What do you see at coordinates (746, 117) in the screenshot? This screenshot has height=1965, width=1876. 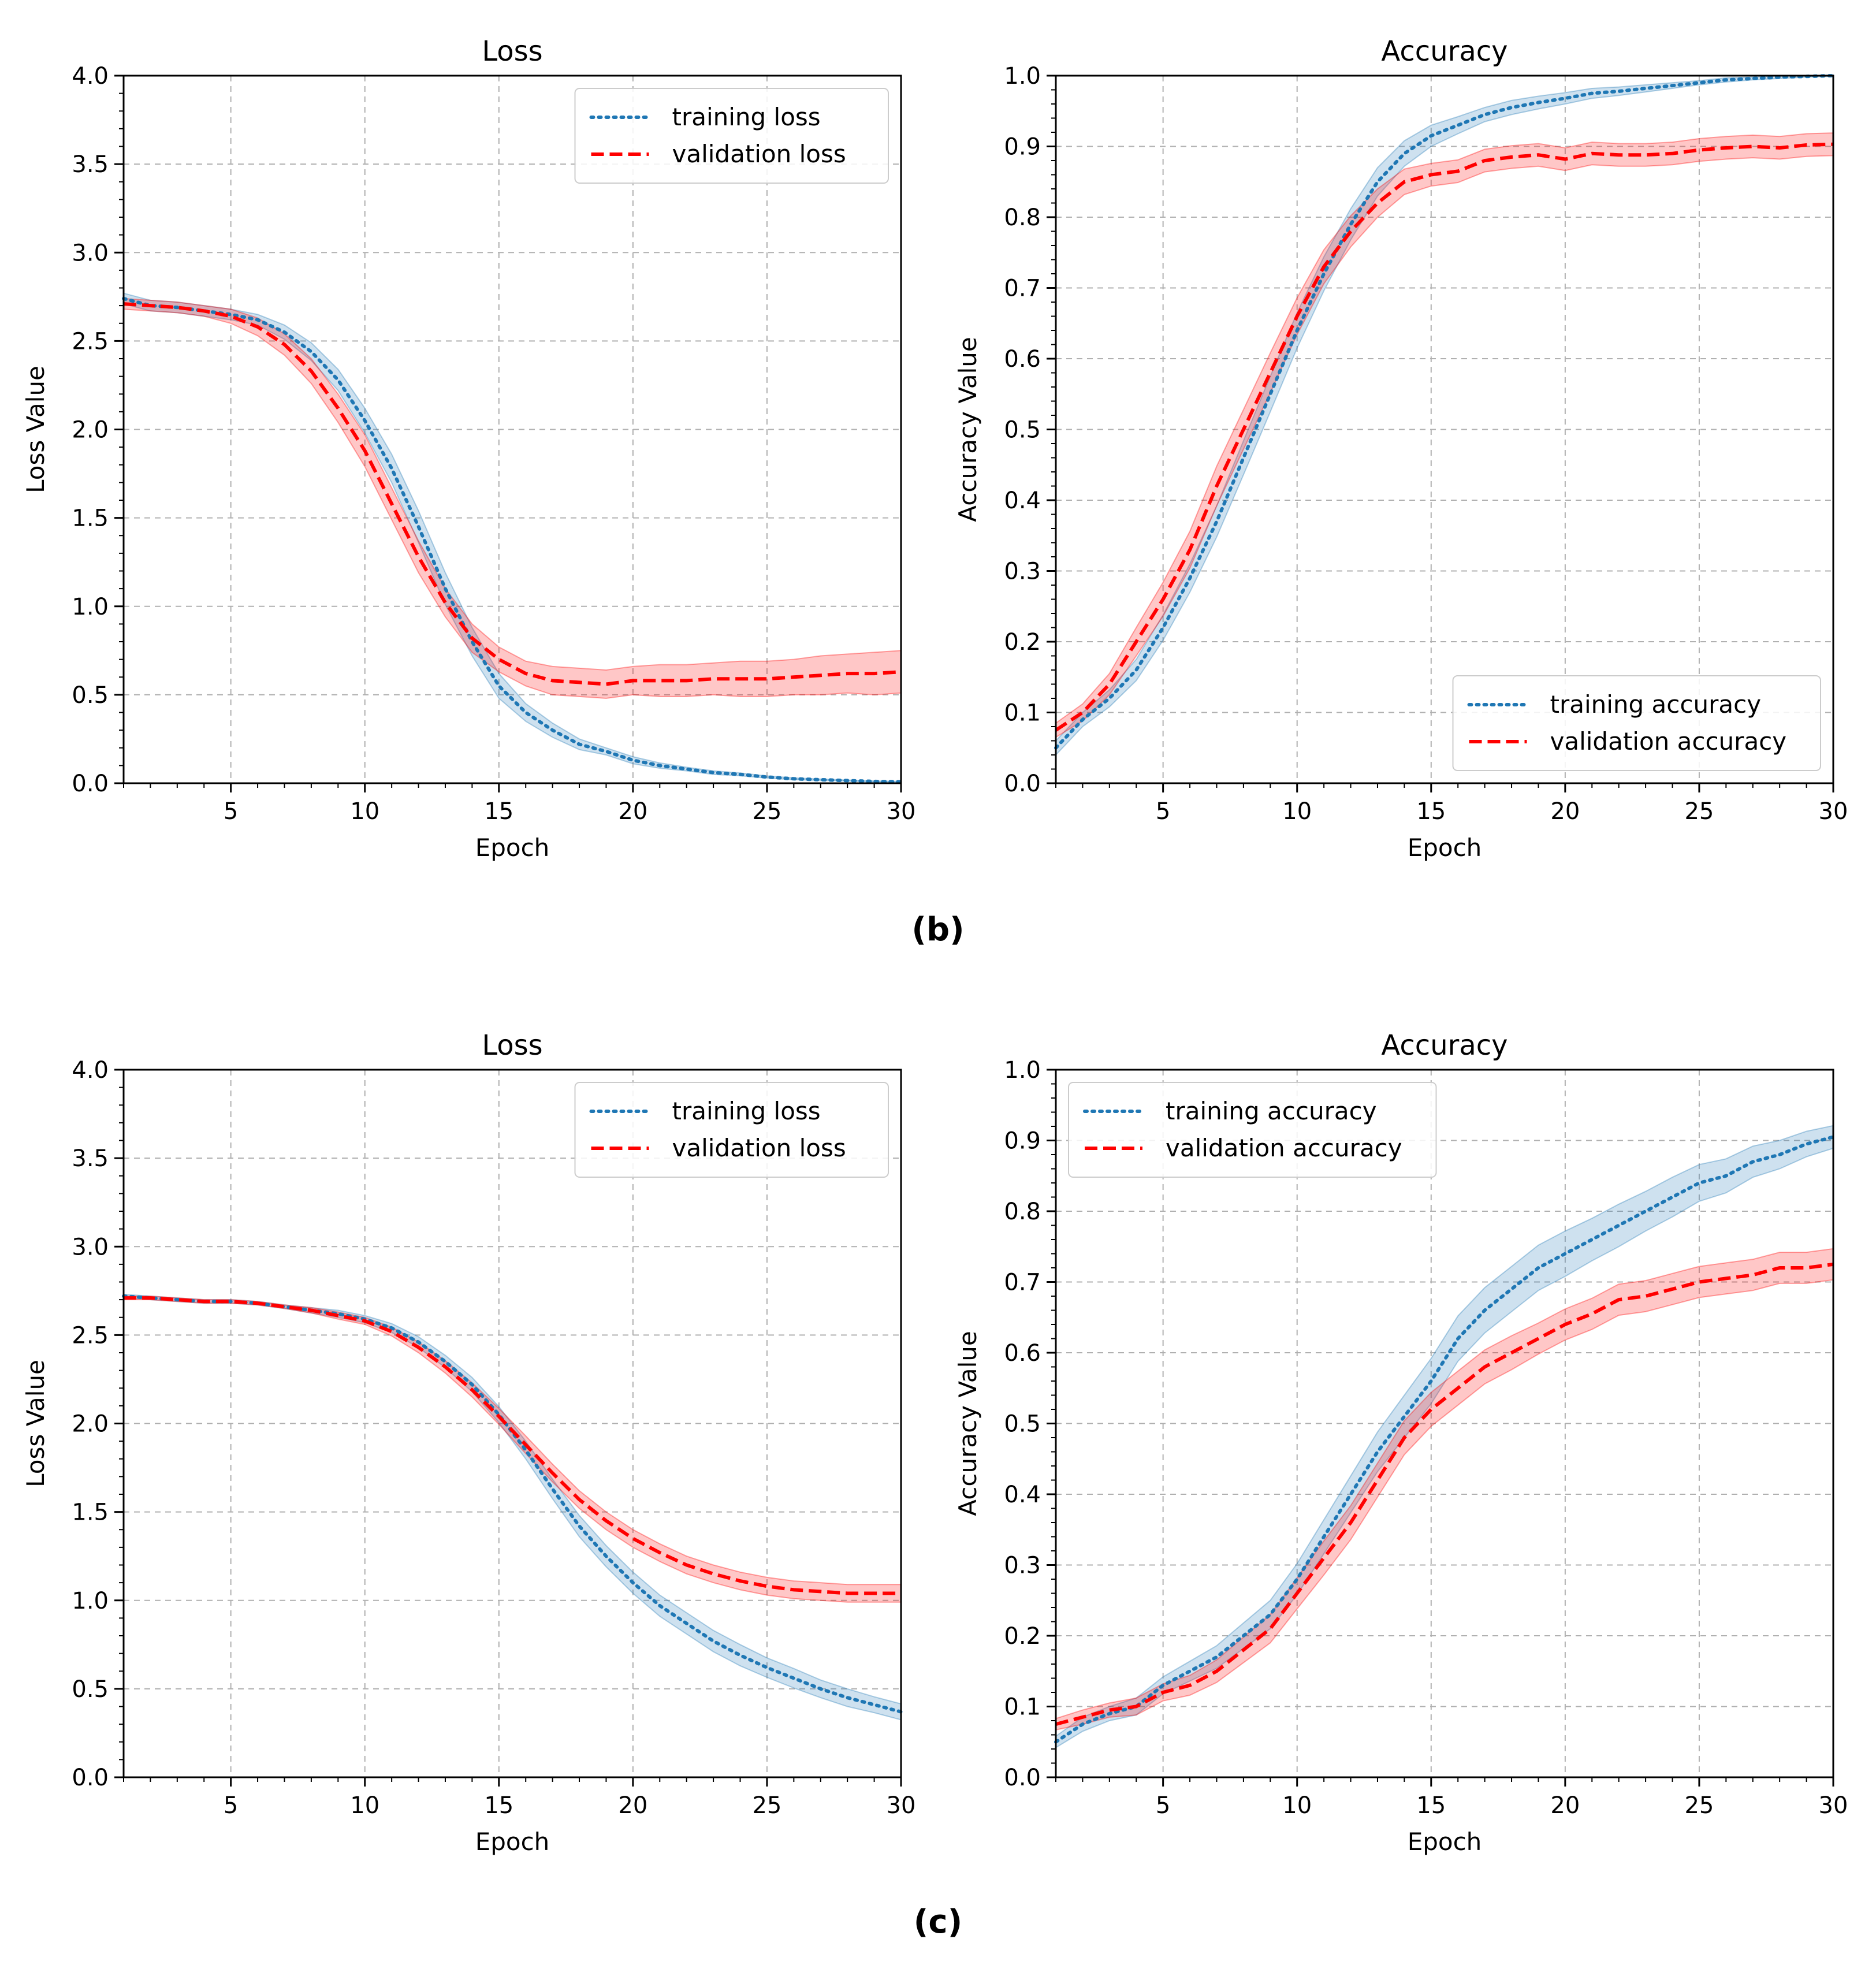 I see `legend-label-training: training loss` at bounding box center [746, 117].